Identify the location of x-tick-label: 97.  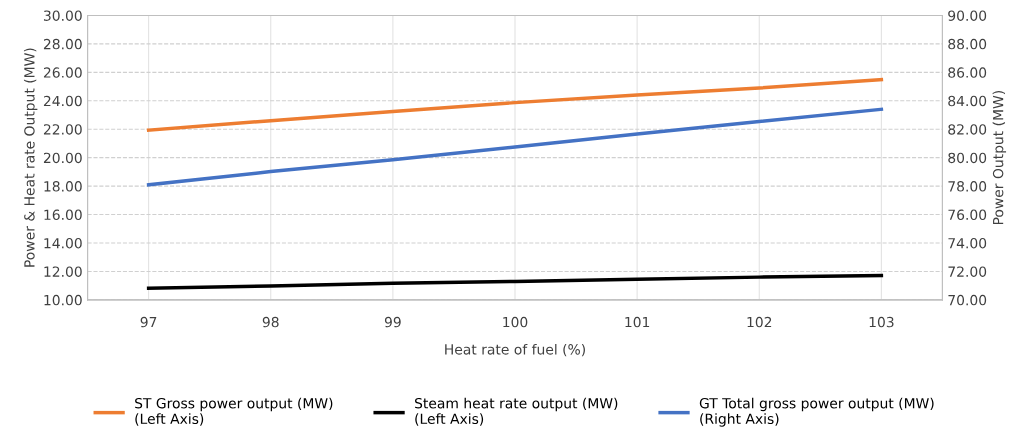
(148, 322).